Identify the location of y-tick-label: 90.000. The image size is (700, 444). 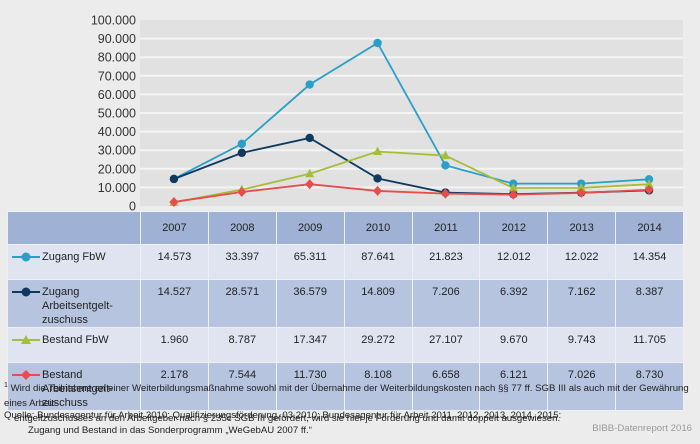
(117, 39).